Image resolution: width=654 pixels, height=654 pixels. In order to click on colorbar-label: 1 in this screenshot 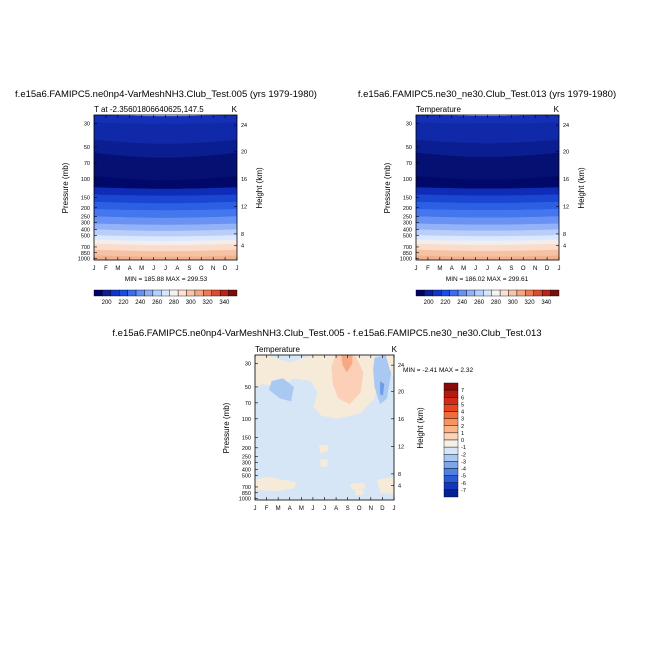, I will do `click(462, 434)`.